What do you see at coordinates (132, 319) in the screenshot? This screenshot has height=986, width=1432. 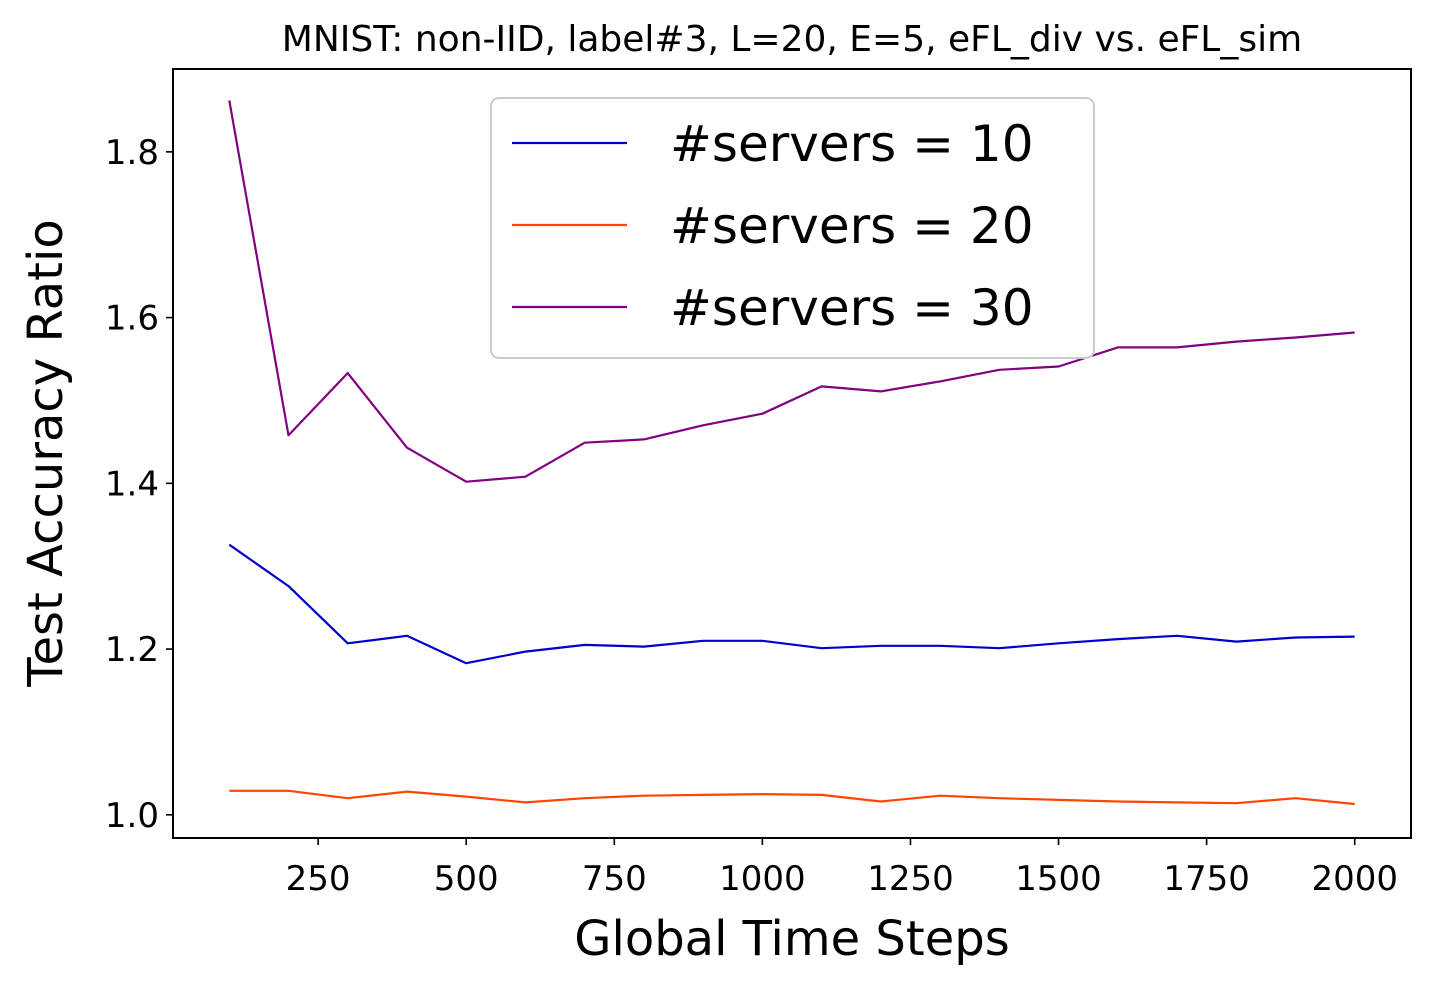 I see `y-tick-label: 1.6` at bounding box center [132, 319].